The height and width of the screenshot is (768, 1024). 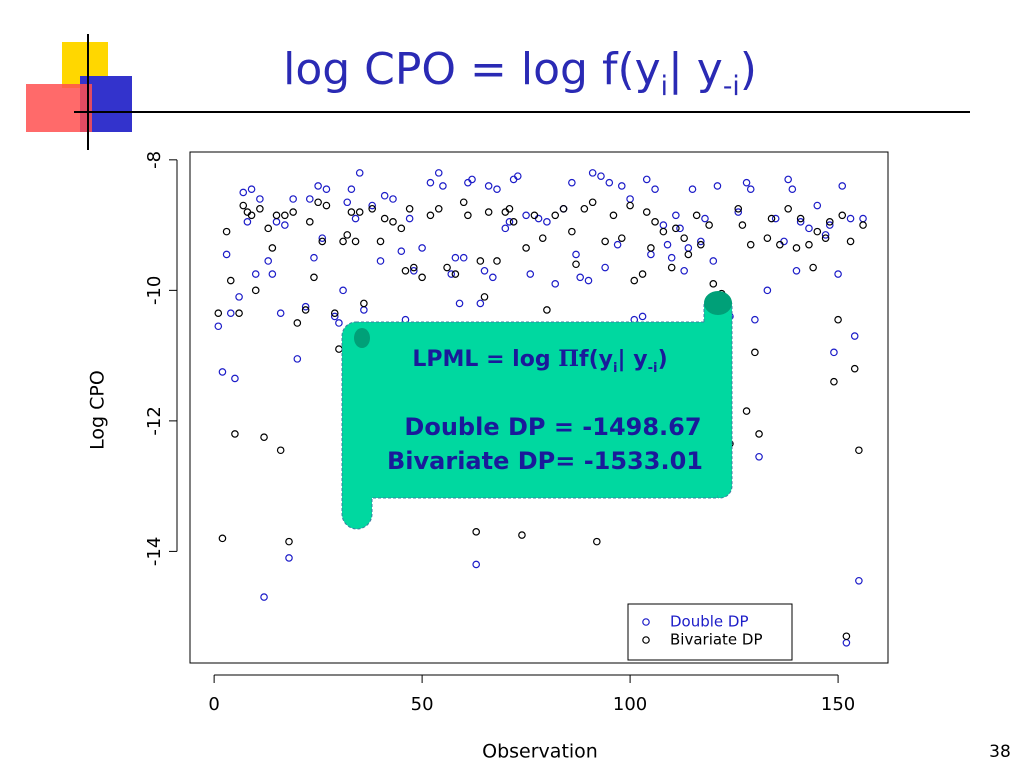 I want to click on y-tick-label: -12, so click(x=154, y=420).